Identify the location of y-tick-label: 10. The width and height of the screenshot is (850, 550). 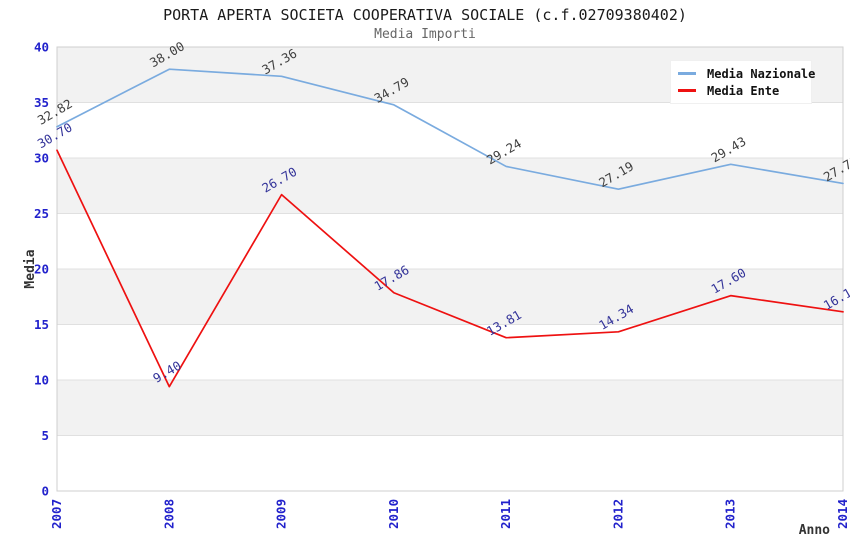
(41, 380).